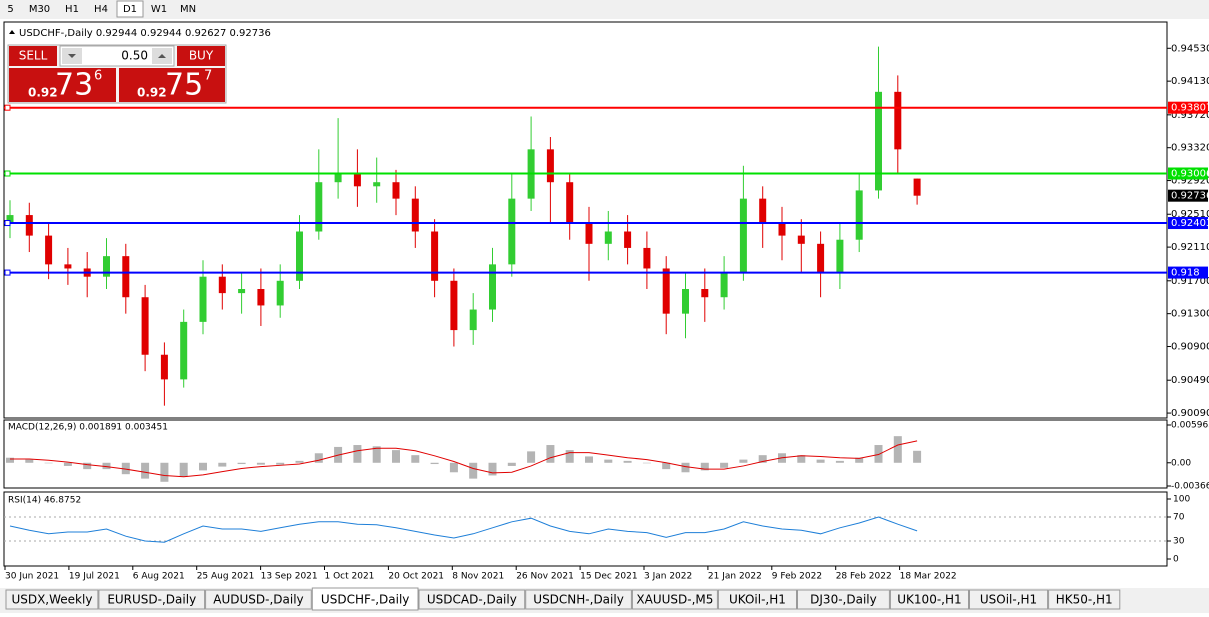  Describe the element at coordinates (1190, 214) in the screenshot. I see `y-tick-label: 0.92510` at that location.